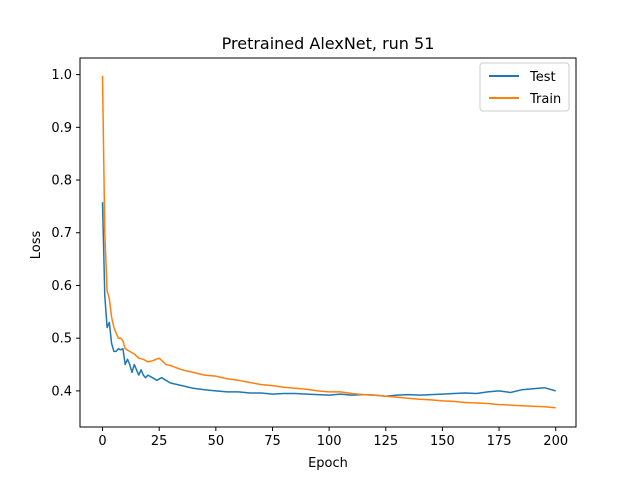  I want to click on legend-train-label: Train, so click(545, 99).